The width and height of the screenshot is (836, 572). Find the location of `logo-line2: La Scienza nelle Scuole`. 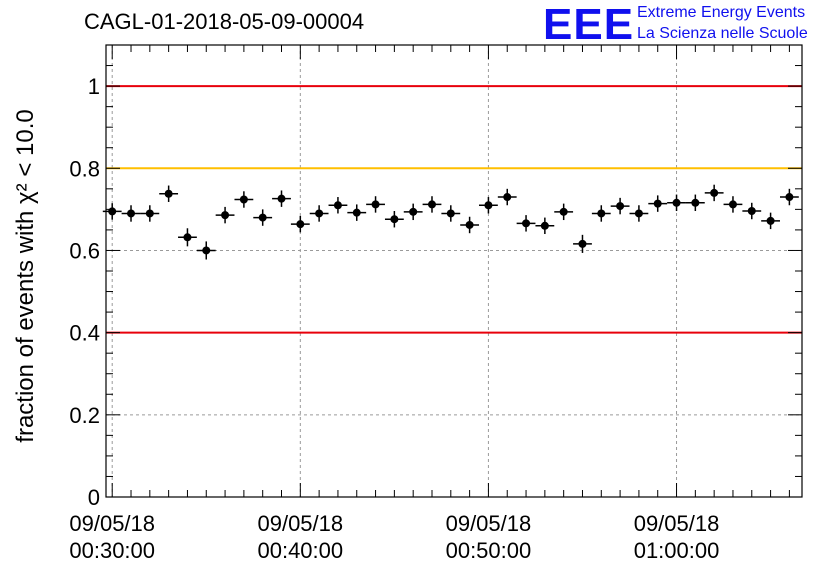

logo-line2: La Scienza nelle Scuole is located at coordinates (722, 33).